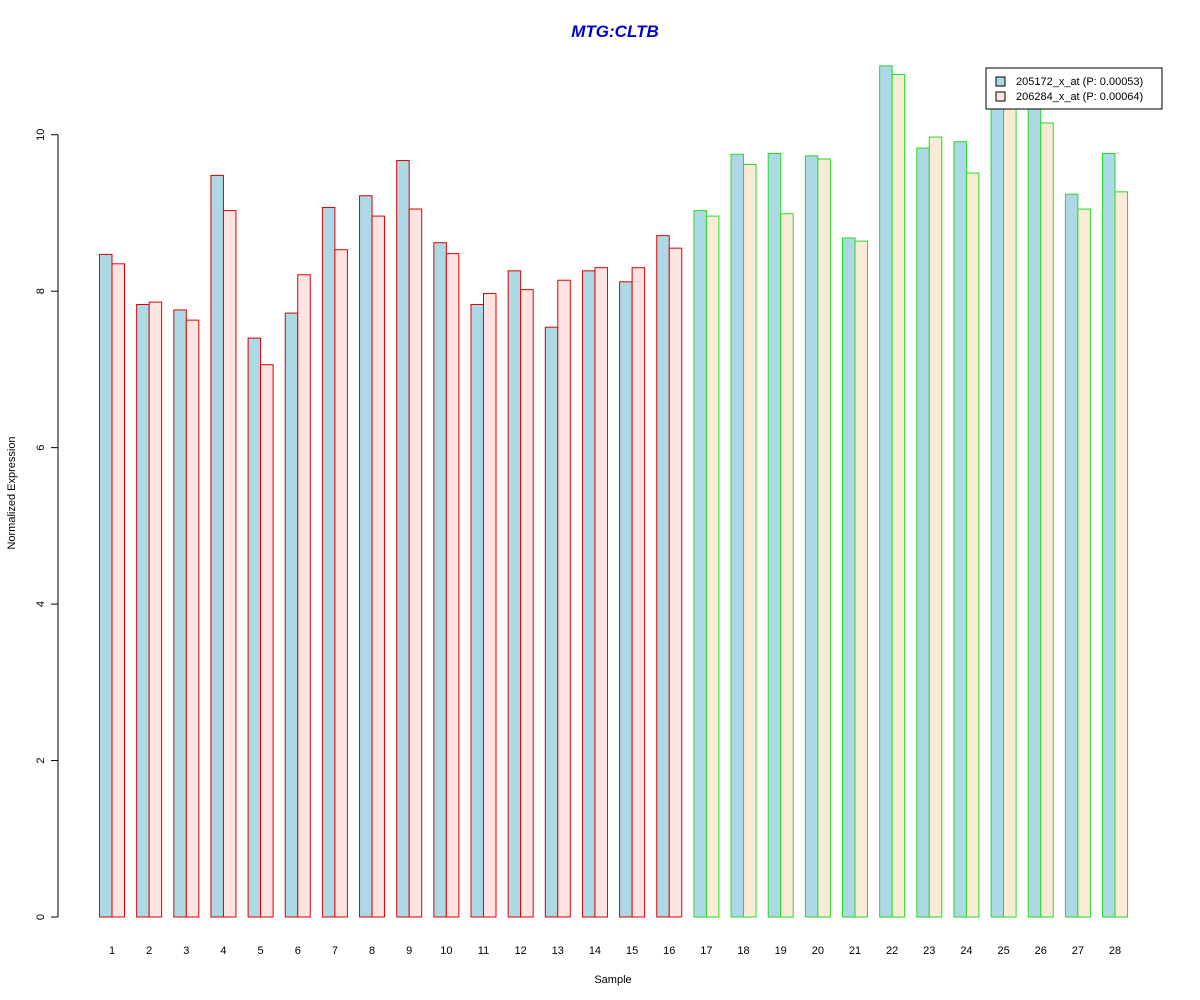 The image size is (1200, 1000). What do you see at coordinates (41, 135) in the screenshot?
I see `y-tick-label: 10` at bounding box center [41, 135].